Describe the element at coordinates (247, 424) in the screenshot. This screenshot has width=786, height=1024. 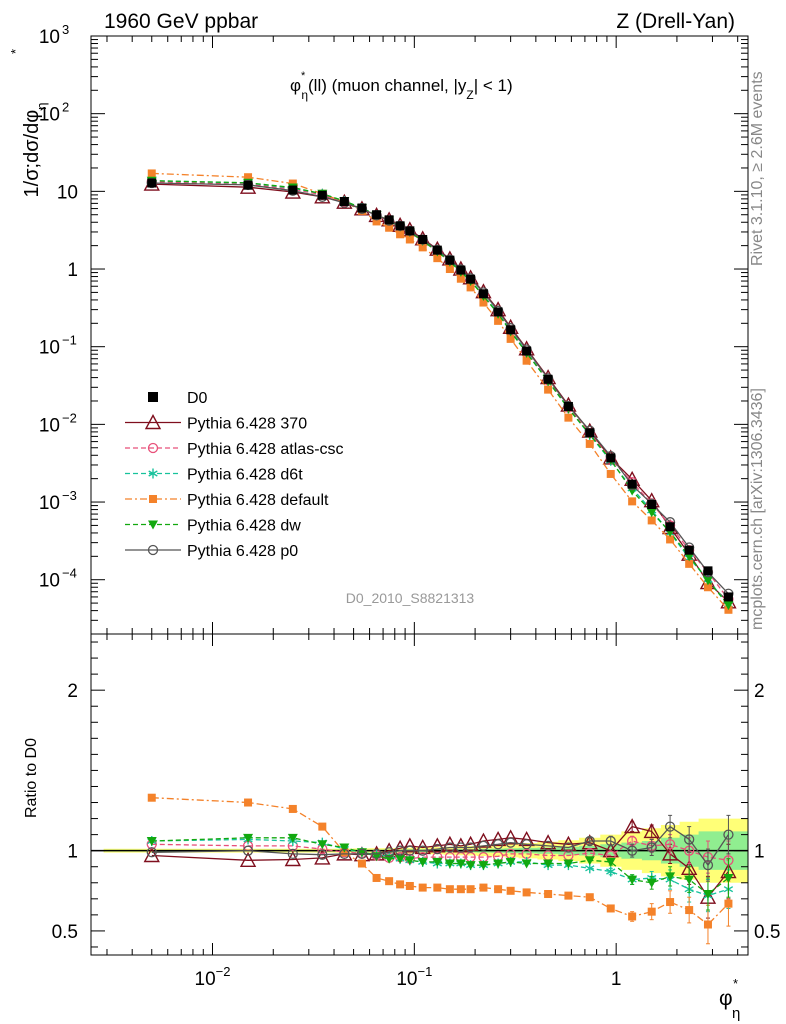
I see `legend-label: Pythia 6.428 370` at that location.